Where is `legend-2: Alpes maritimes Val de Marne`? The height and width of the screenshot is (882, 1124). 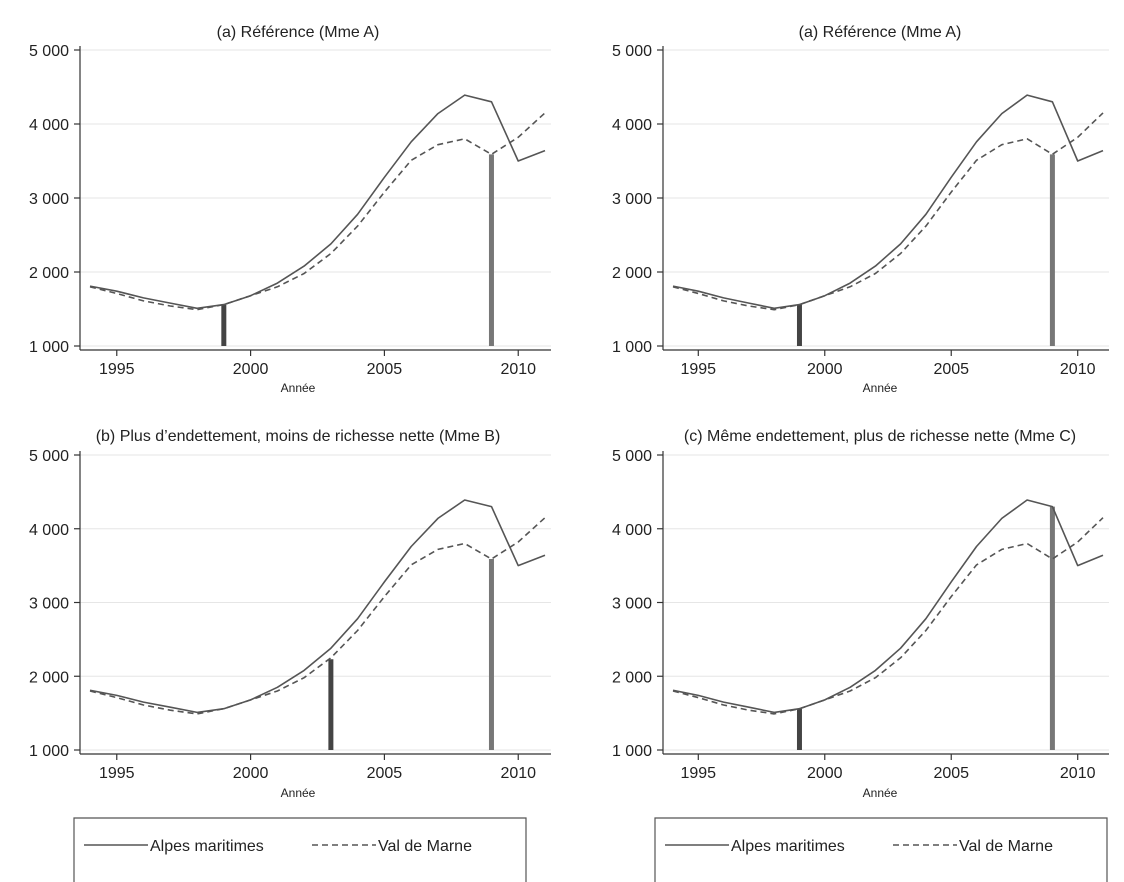 legend-2: Alpes maritimes Val de Marne is located at coordinates (881, 849).